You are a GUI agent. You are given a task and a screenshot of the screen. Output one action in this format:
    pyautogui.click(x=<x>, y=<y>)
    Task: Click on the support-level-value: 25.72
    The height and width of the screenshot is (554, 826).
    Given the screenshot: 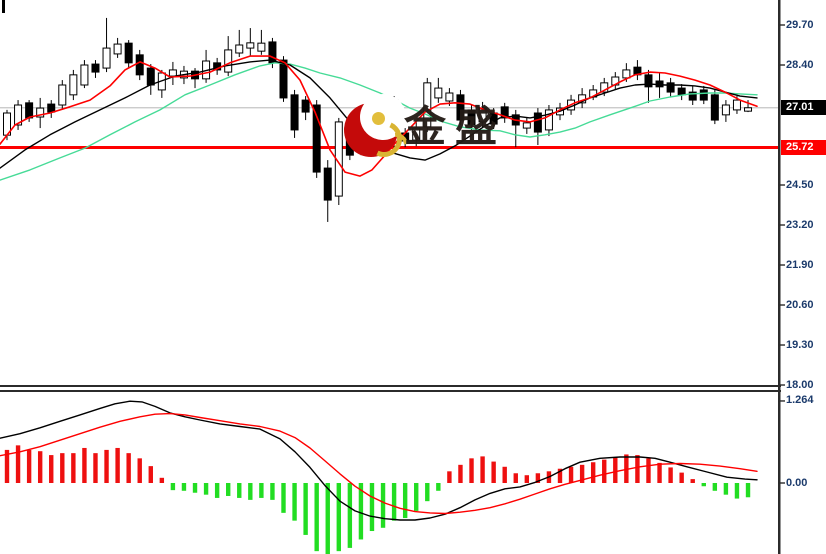 What is the action you would take?
    pyautogui.click(x=800, y=146)
    